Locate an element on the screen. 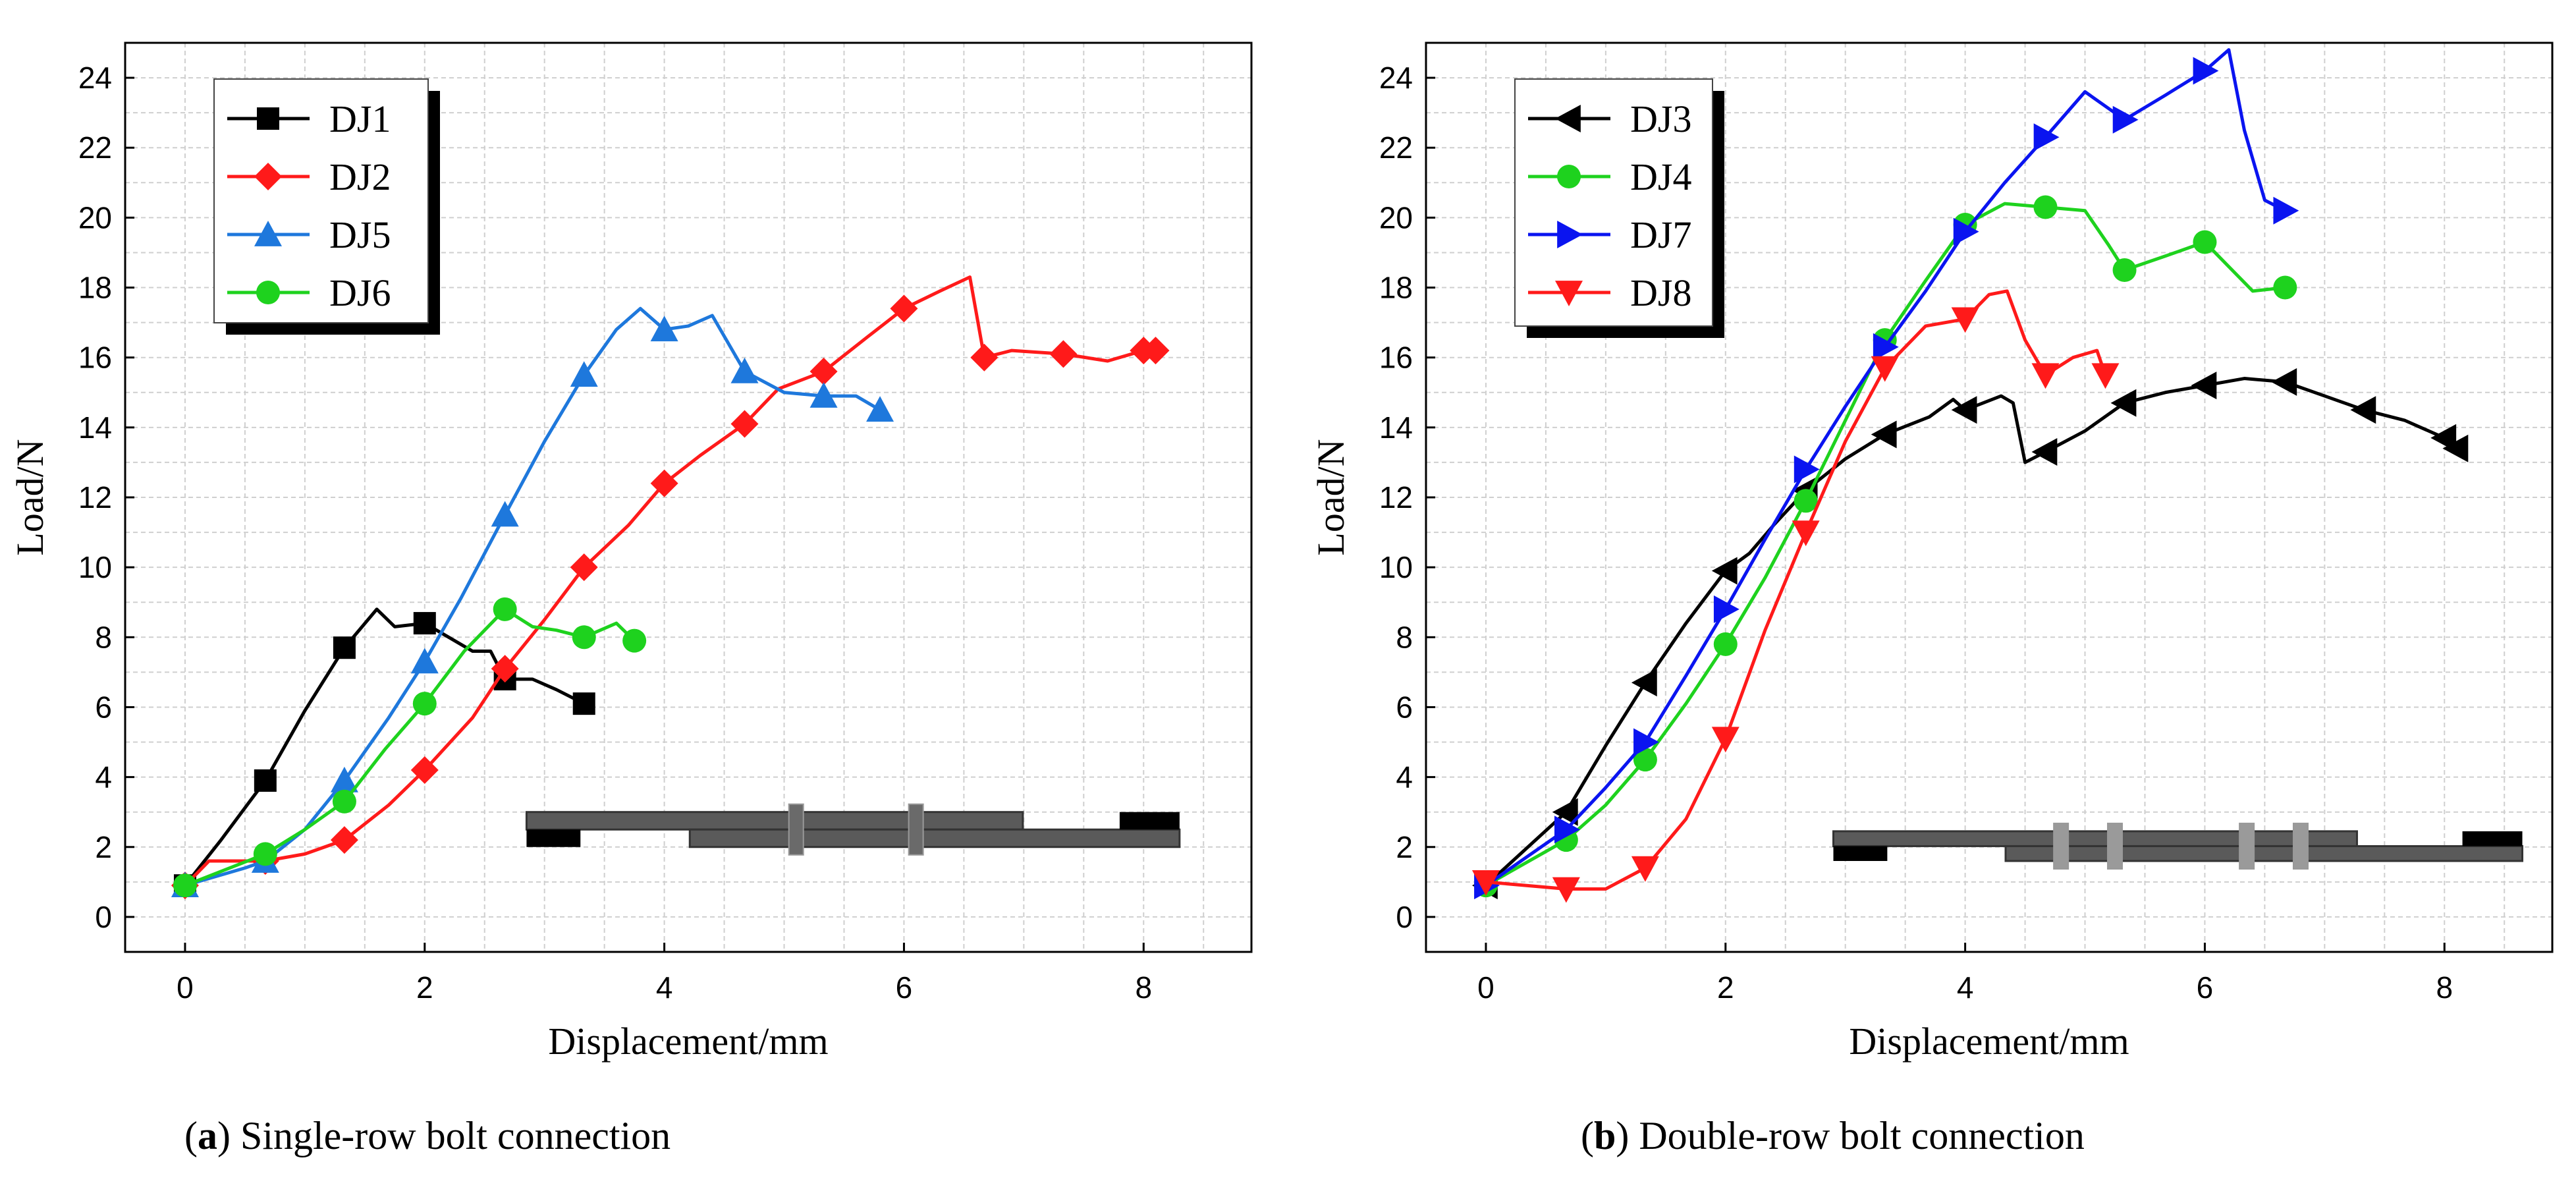 This screenshot has width=2576, height=1193. data-point-dj1 is located at coordinates (265, 780).